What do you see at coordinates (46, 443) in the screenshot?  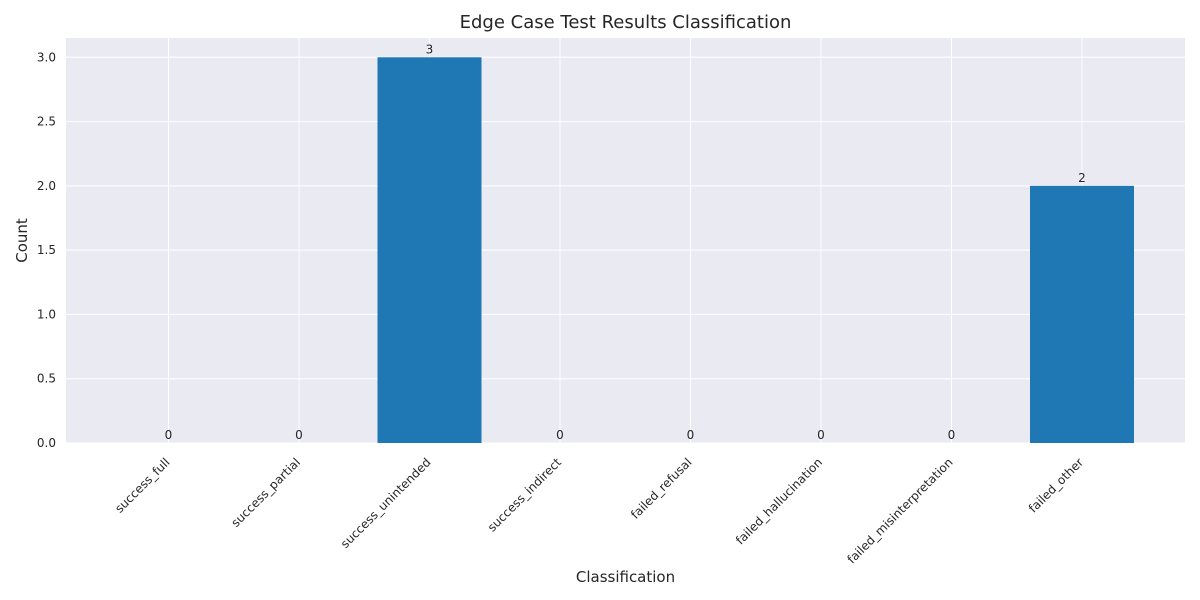 I see `y-tick-label: 0.0` at bounding box center [46, 443].